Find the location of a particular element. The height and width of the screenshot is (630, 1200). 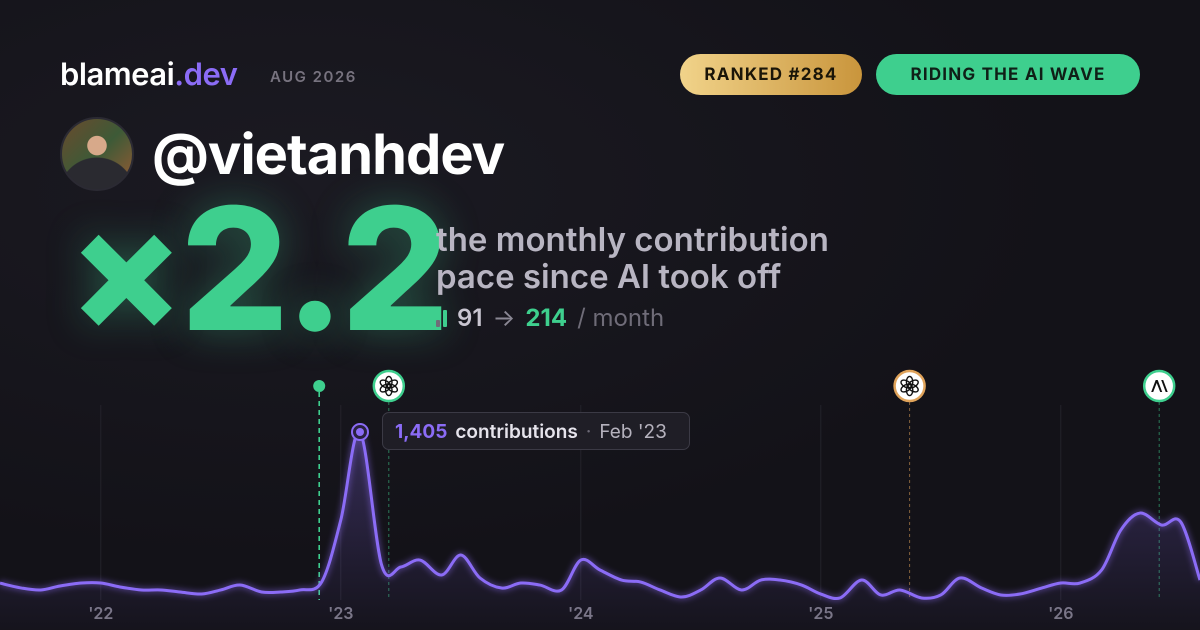

wave-badge: RIDING THE AI WAVE is located at coordinates (1008, 74).